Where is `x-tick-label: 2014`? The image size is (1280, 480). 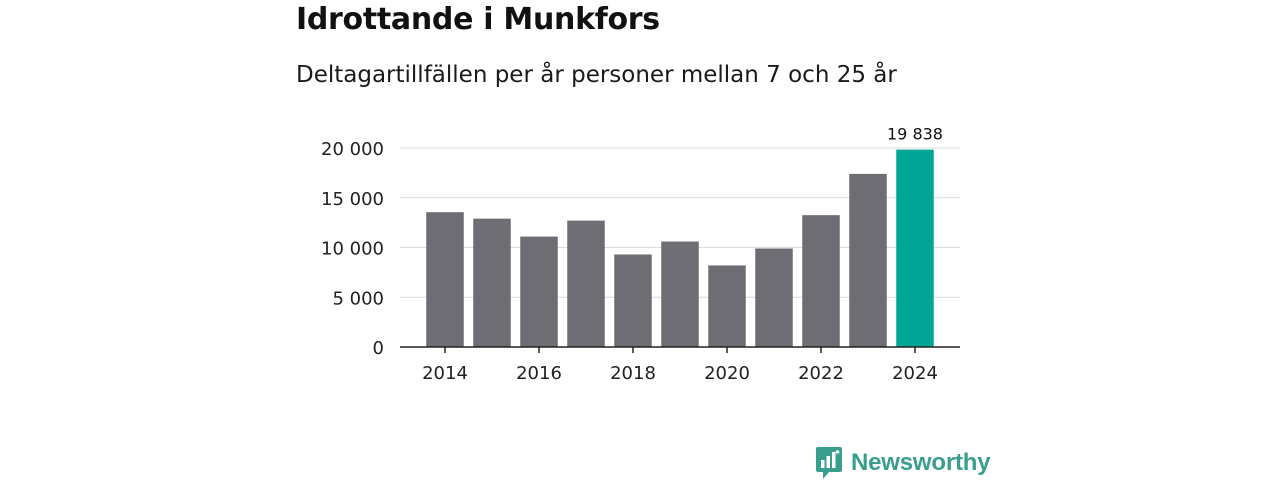 x-tick-label: 2014 is located at coordinates (445, 373).